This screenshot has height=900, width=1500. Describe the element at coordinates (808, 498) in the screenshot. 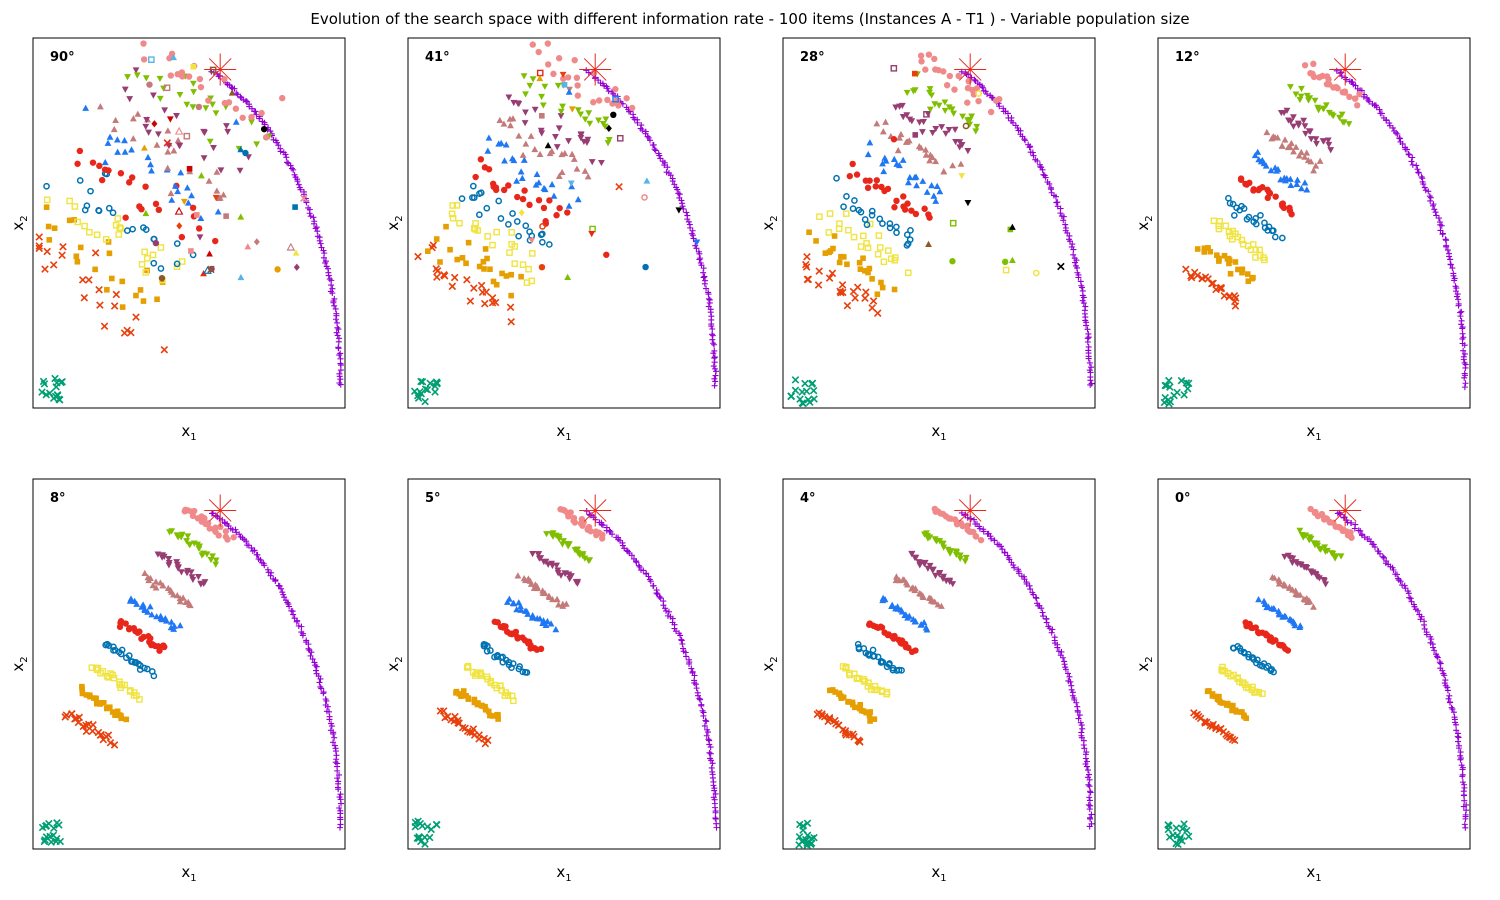

I see `angle-label: 4°` at that location.